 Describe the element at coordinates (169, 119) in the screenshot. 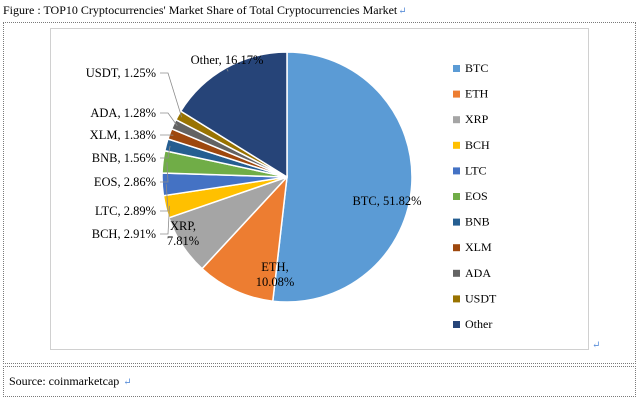

I see `leader-line-ada` at that location.